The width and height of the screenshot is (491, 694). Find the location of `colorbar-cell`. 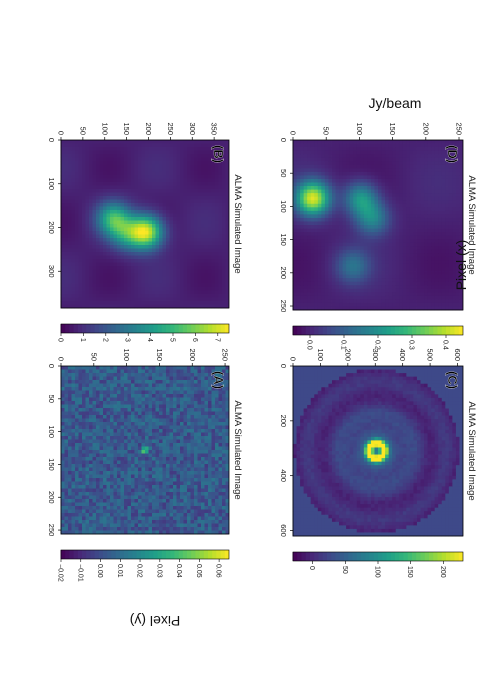

colorbar-cell is located at coordinates (214, 554).